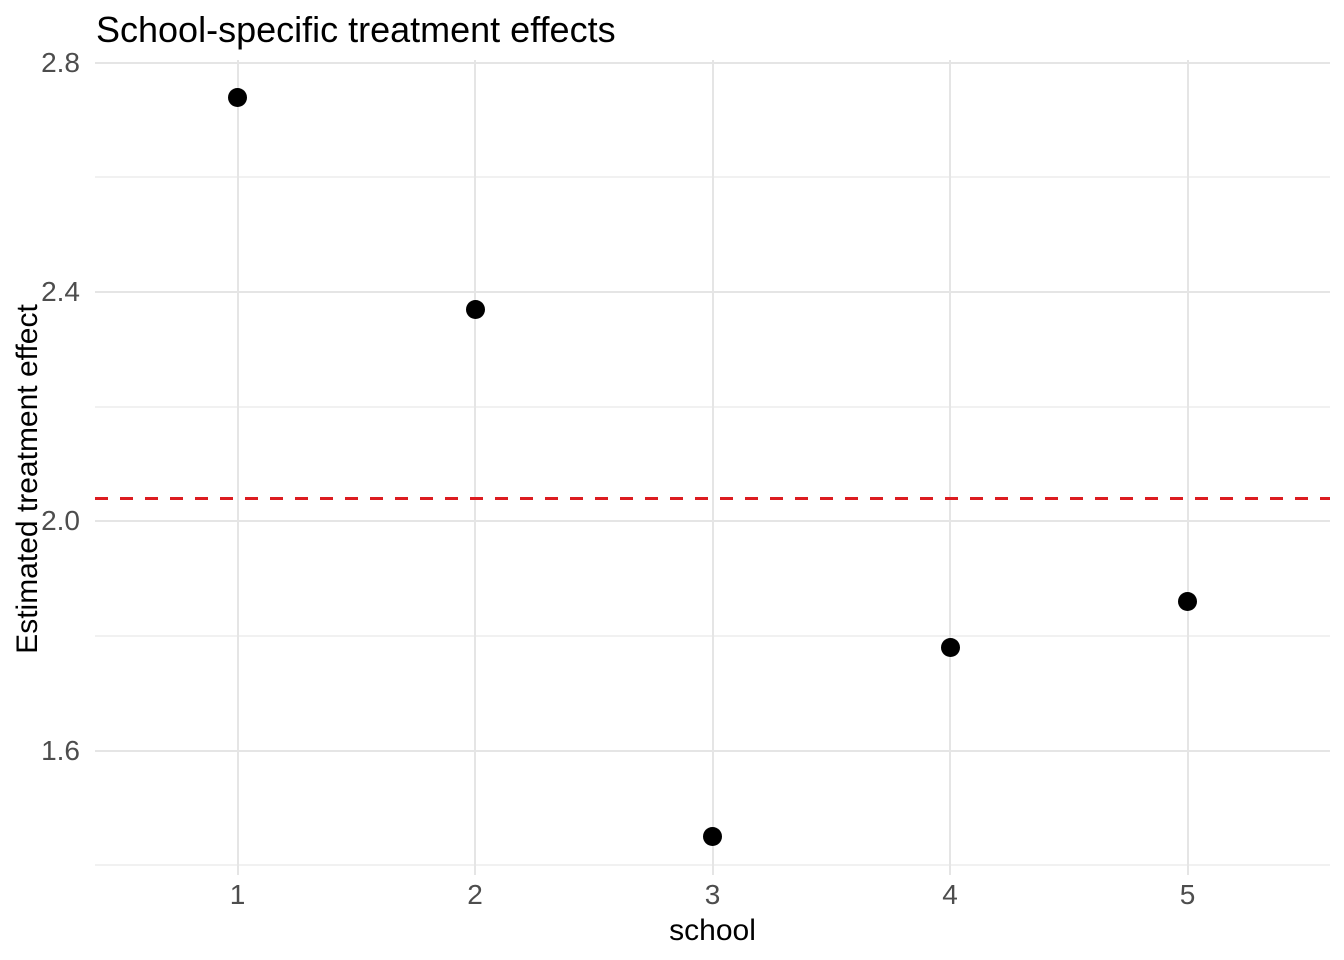 The height and width of the screenshot is (960, 1344). Describe the element at coordinates (60, 292) in the screenshot. I see `y-tick-label: 2.4` at that location.